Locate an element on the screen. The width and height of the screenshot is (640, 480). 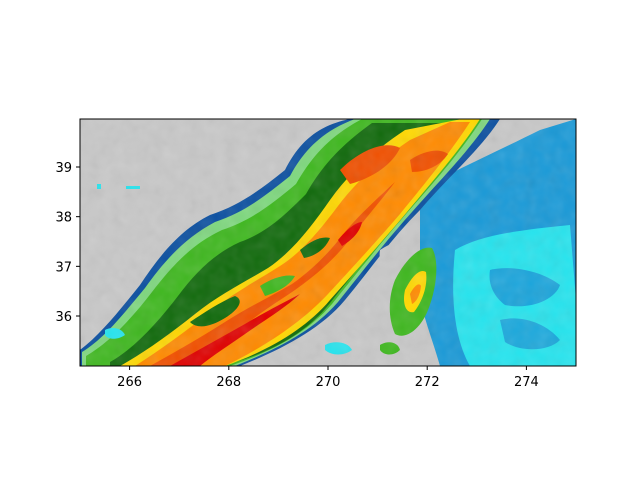
y-tick-label: 38 is located at coordinates (63, 218).